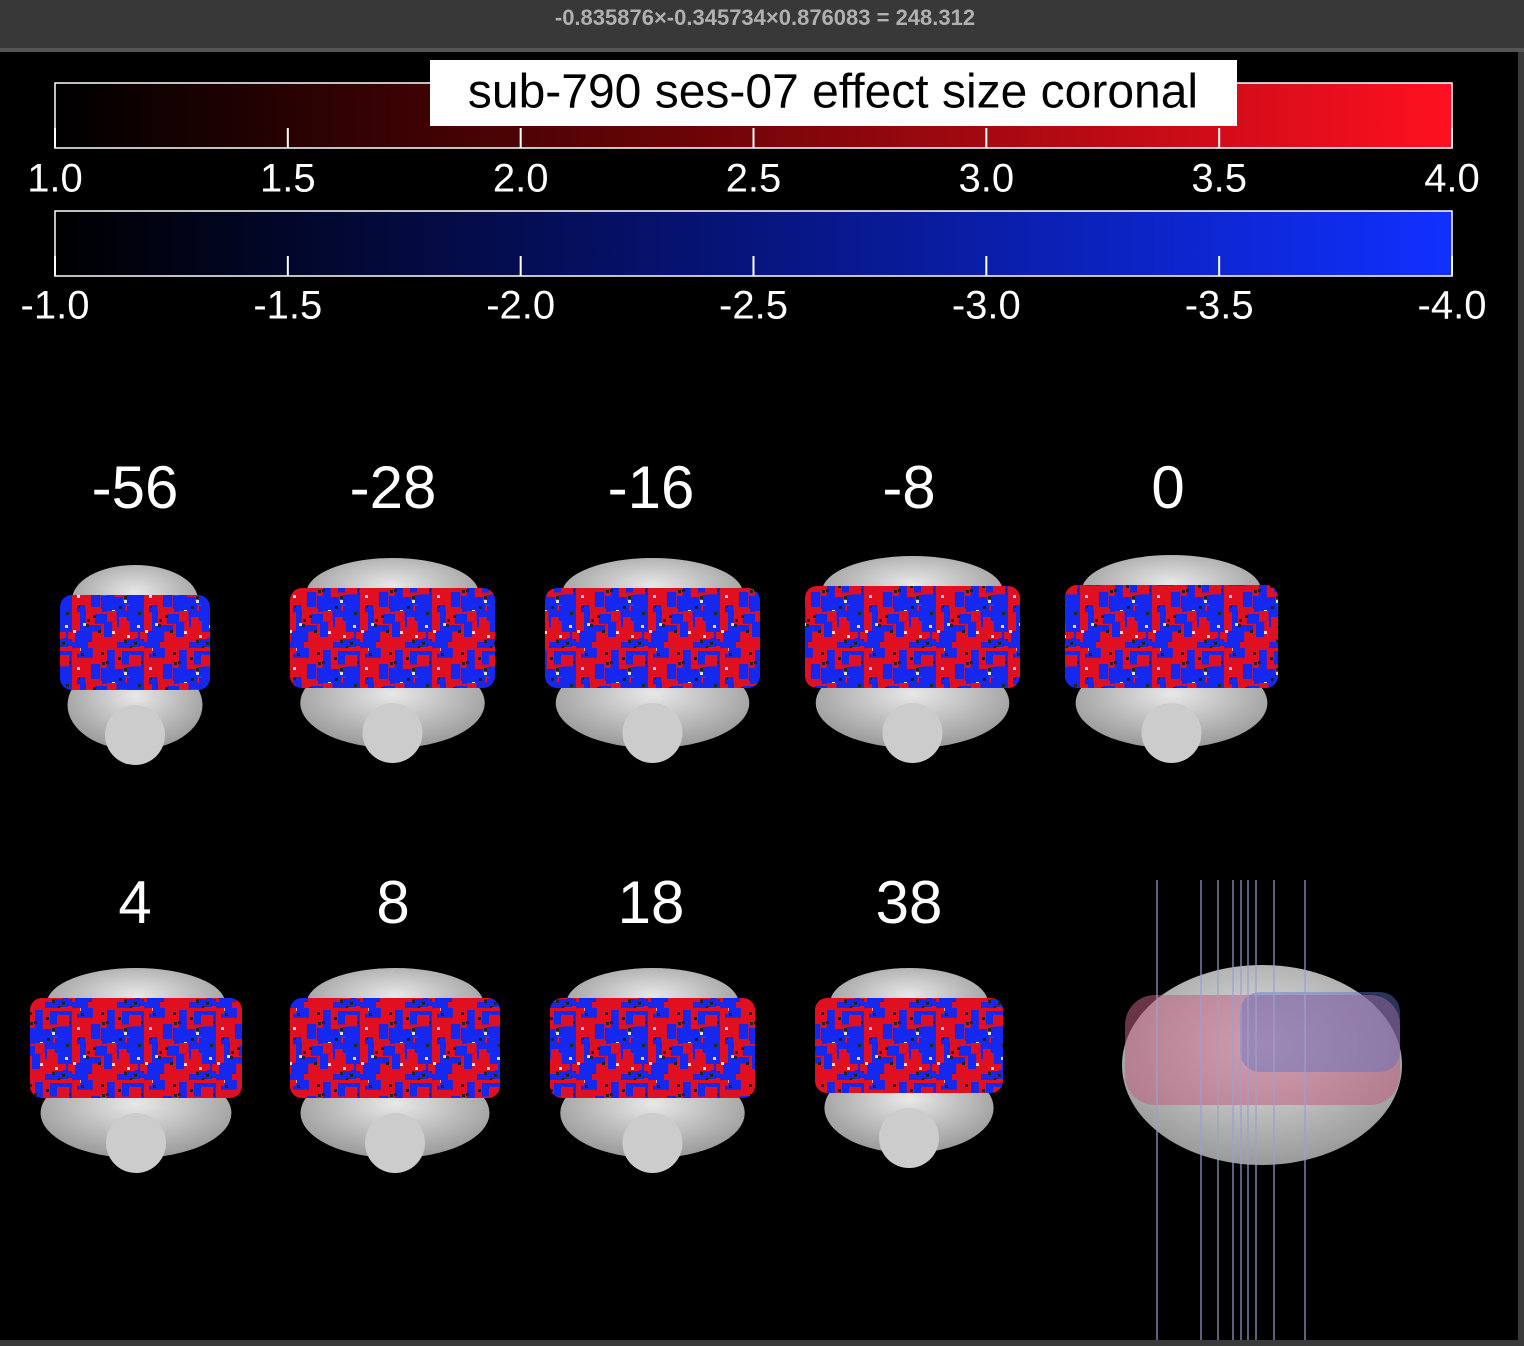 The height and width of the screenshot is (1346, 1524). I want to click on tick-label: 2.0, so click(521, 179).